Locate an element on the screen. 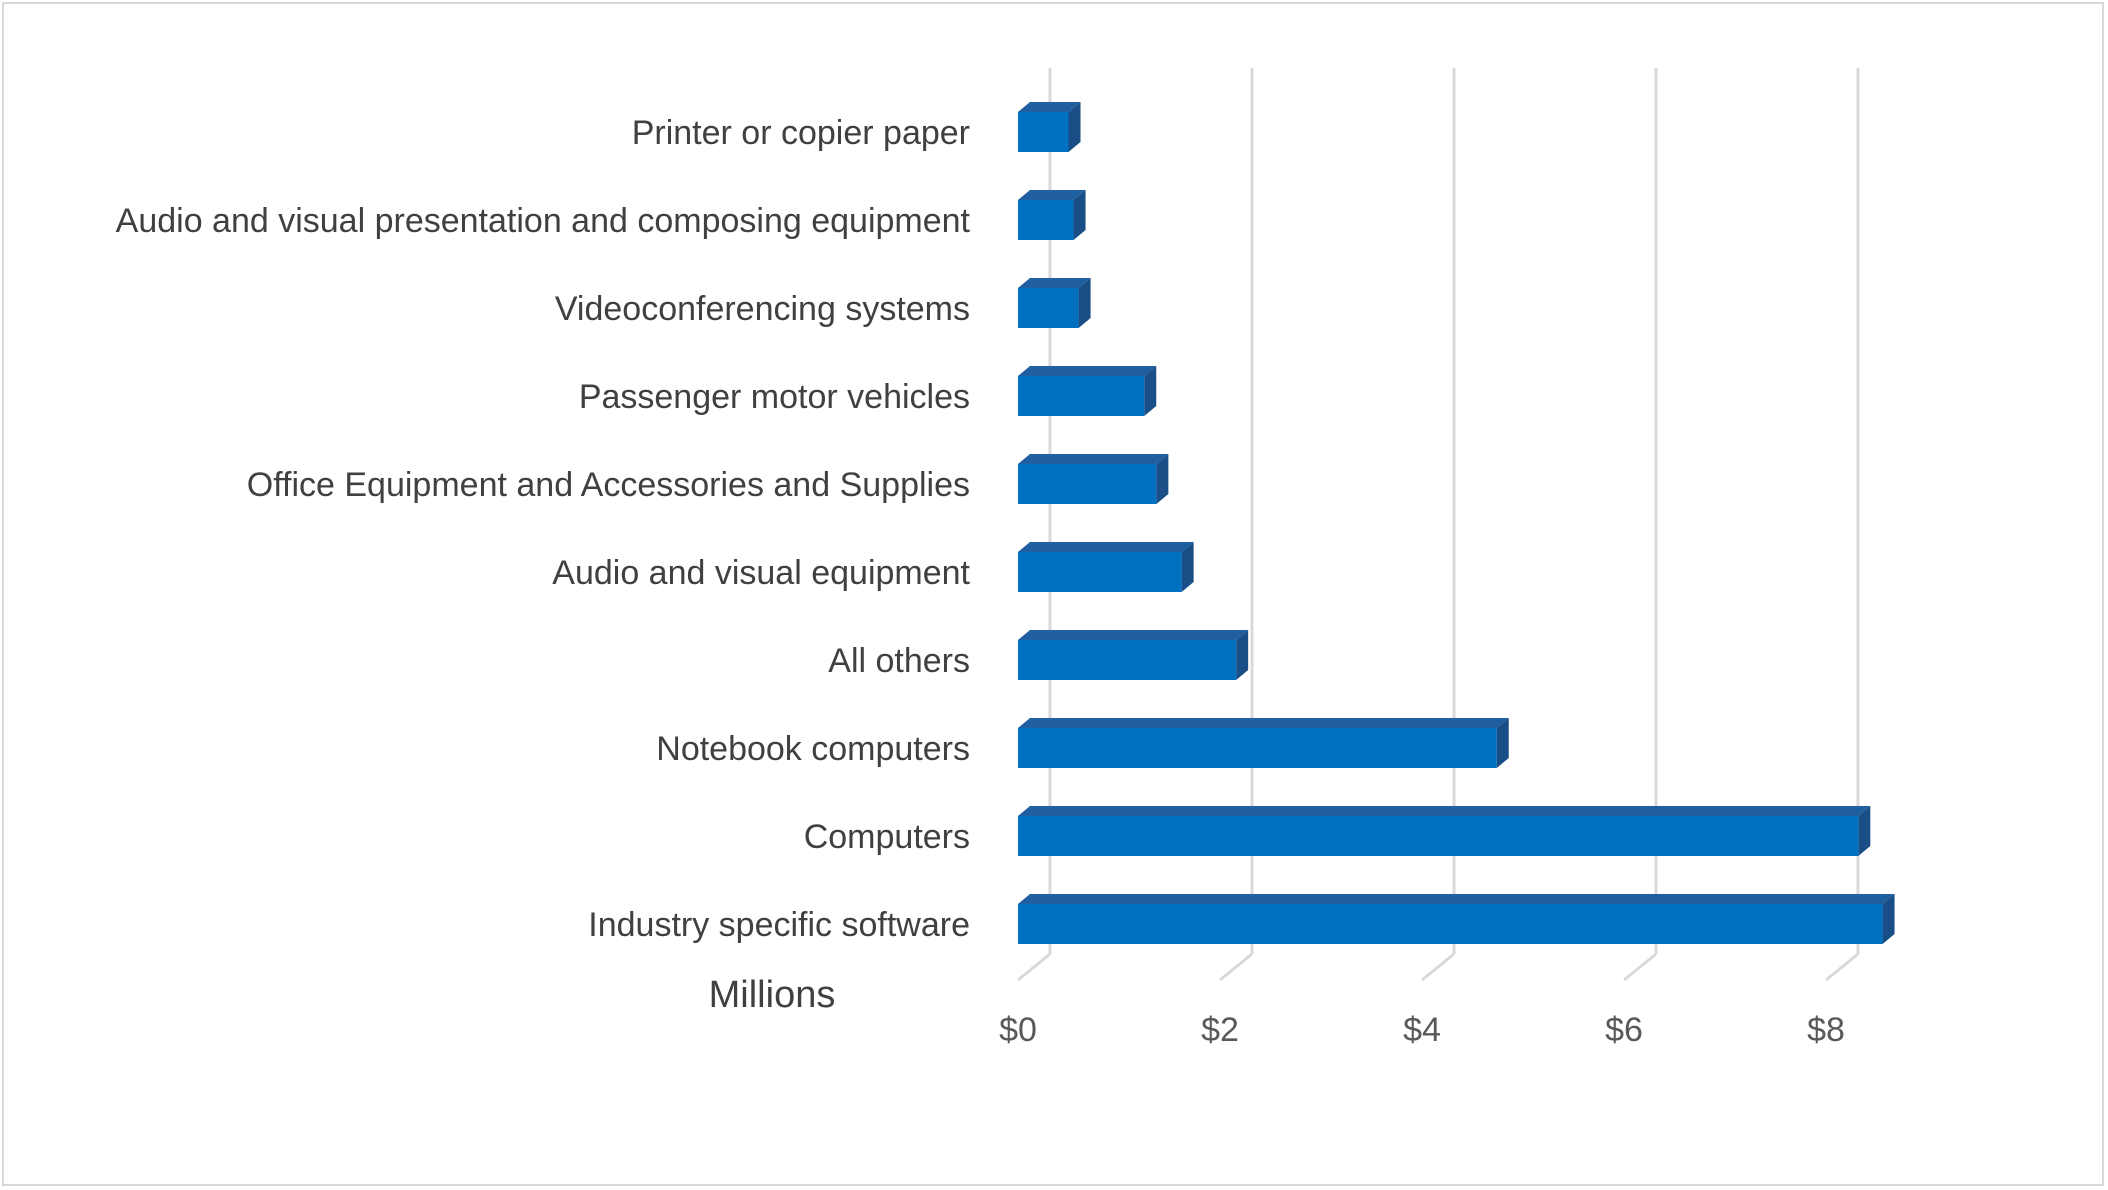  x-tick-label: $8 is located at coordinates (1826, 1030).